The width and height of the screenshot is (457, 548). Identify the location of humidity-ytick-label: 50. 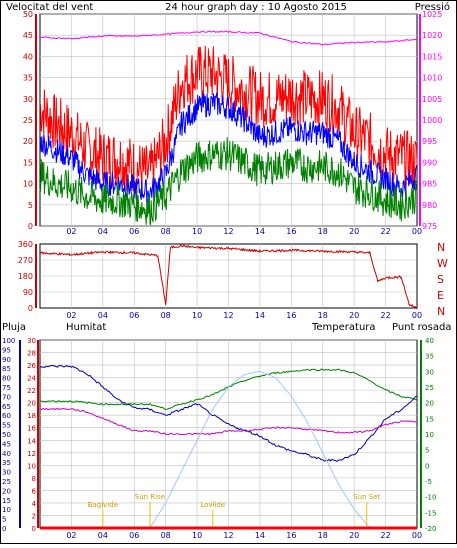
(6, 435).